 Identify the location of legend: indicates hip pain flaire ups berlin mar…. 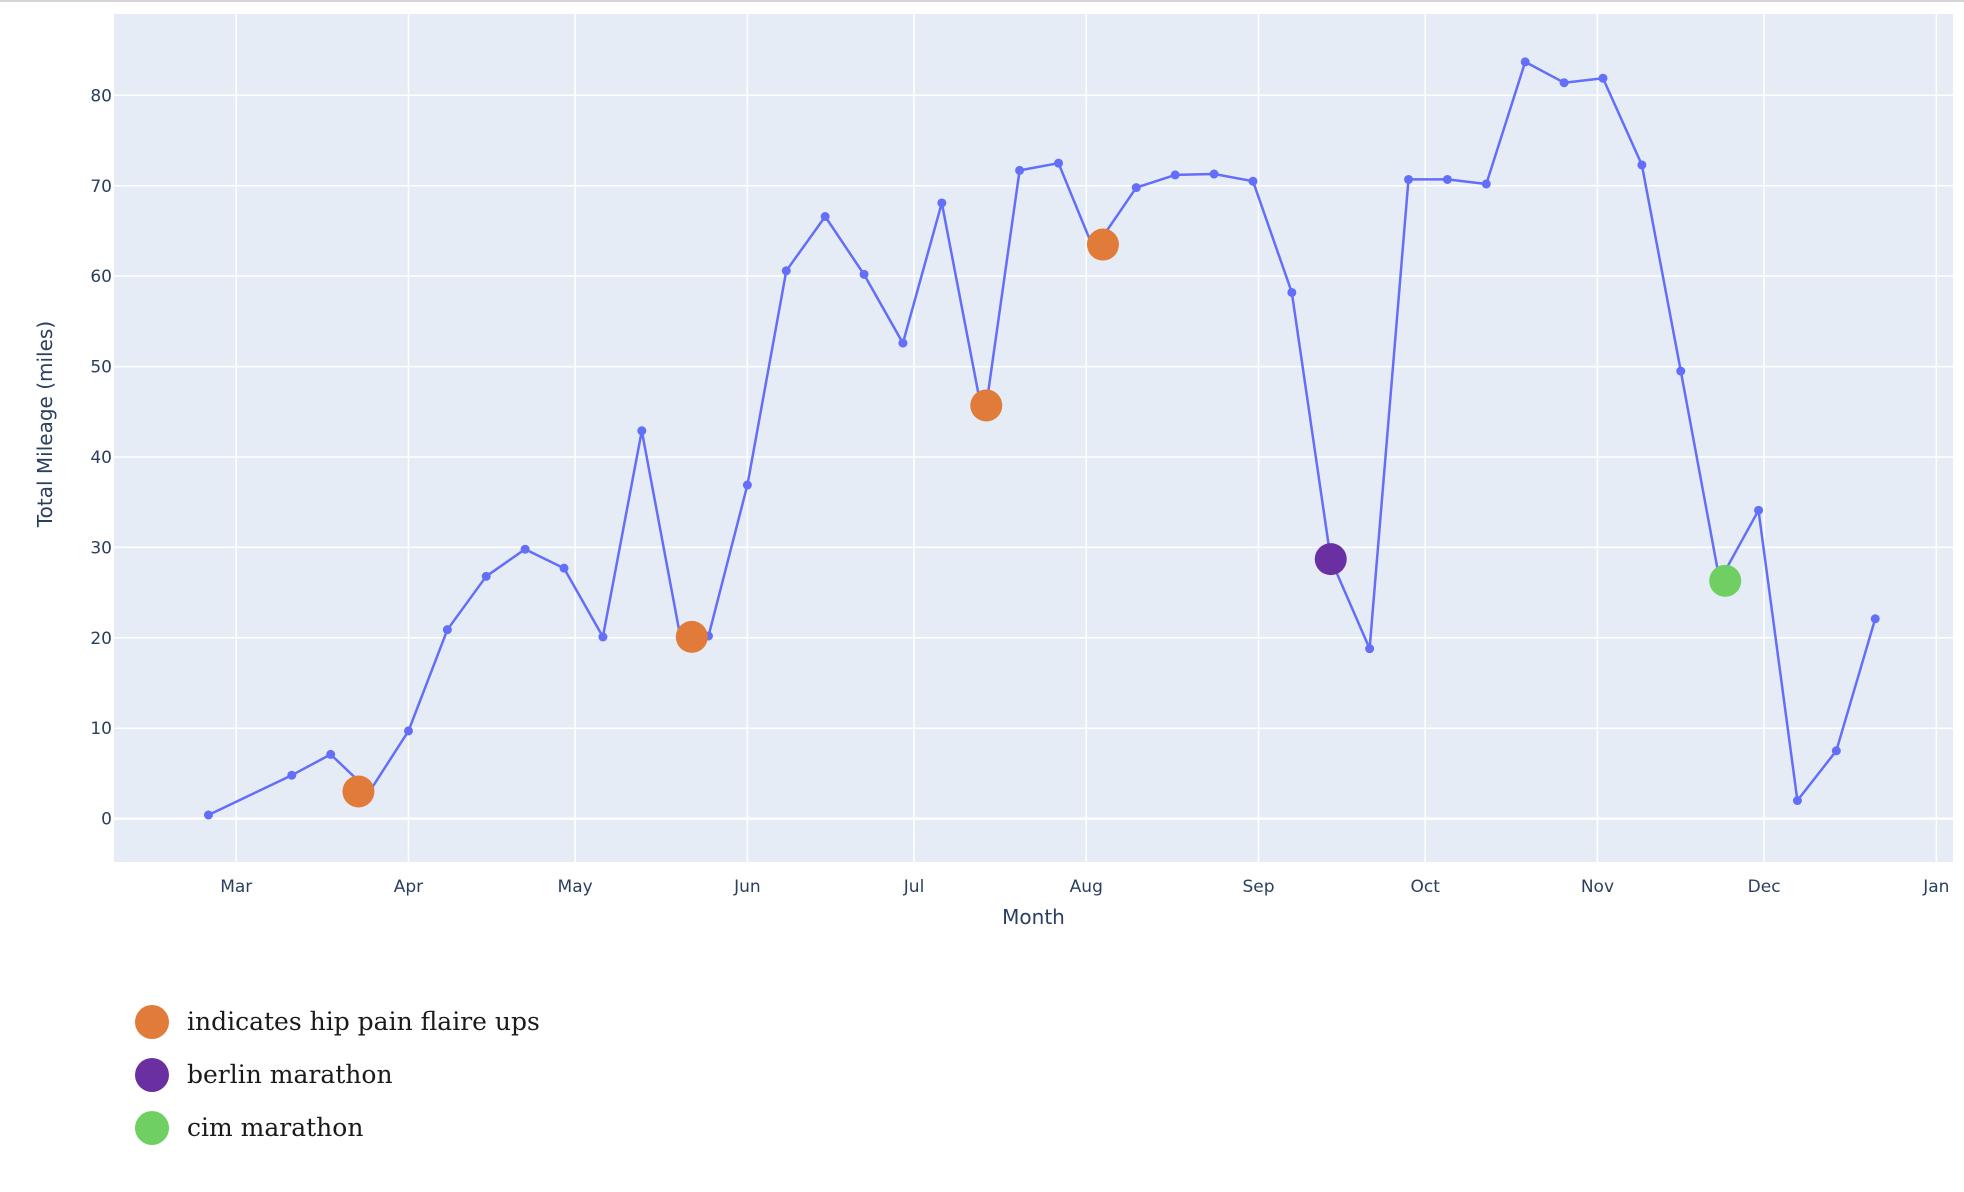
(337, 1074).